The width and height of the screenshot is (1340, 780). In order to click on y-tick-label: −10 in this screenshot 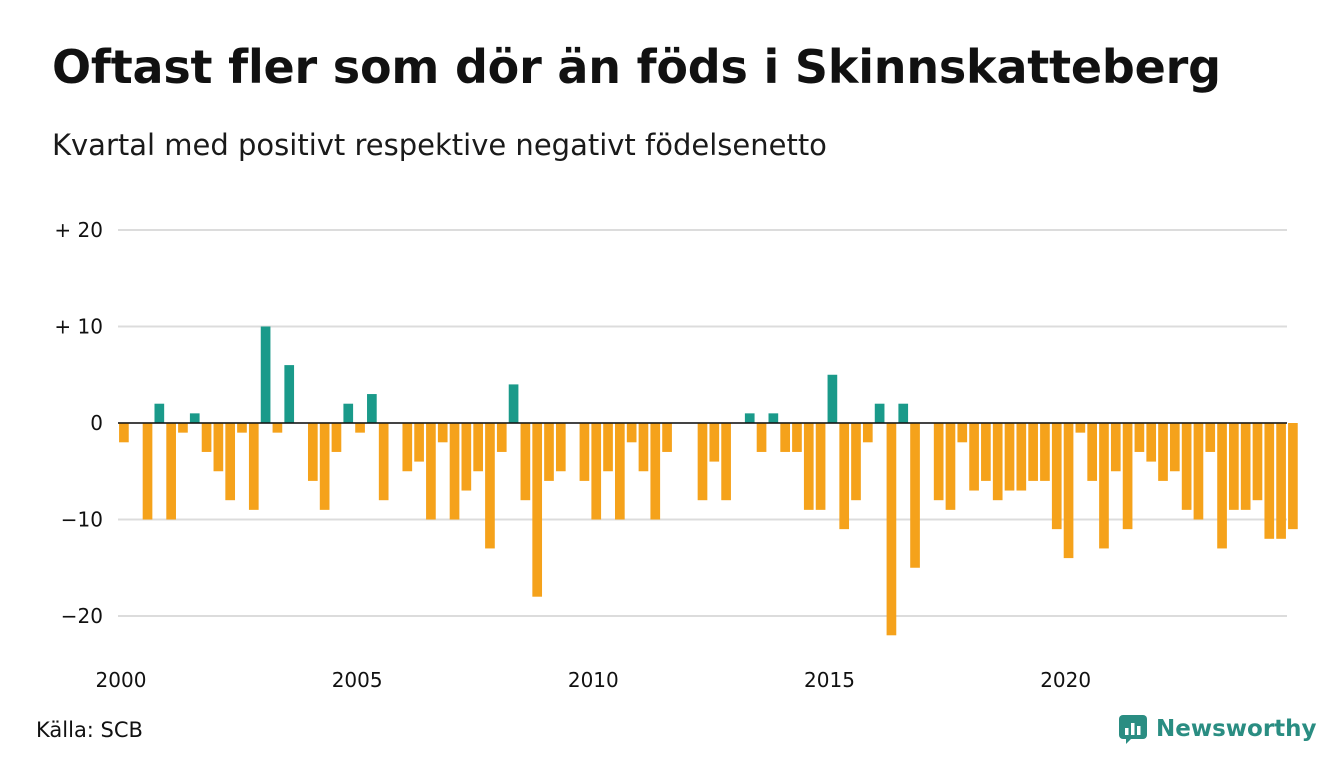, I will do `click(82, 520)`.